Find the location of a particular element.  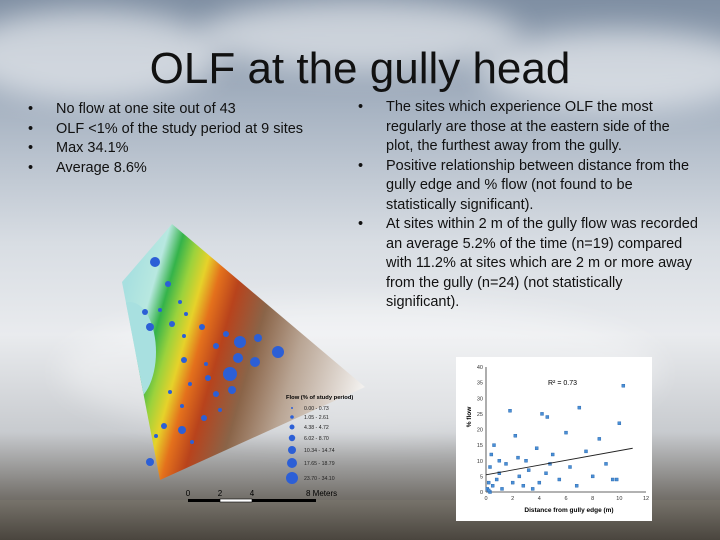

scale-label: 2 is located at coordinates (220, 493).